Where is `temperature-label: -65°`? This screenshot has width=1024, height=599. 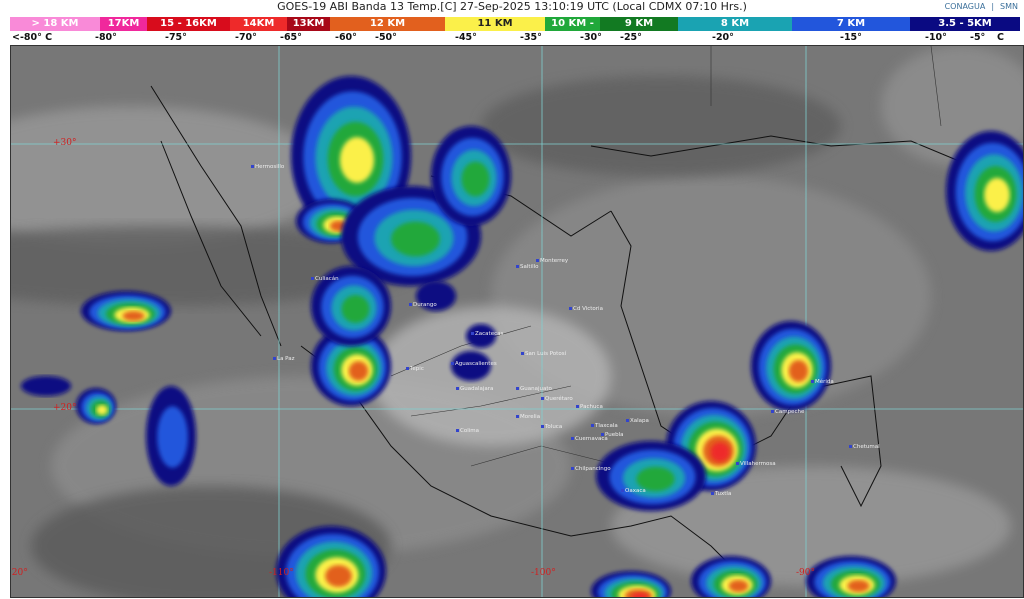
temperature-label: -65° is located at coordinates (291, 37).